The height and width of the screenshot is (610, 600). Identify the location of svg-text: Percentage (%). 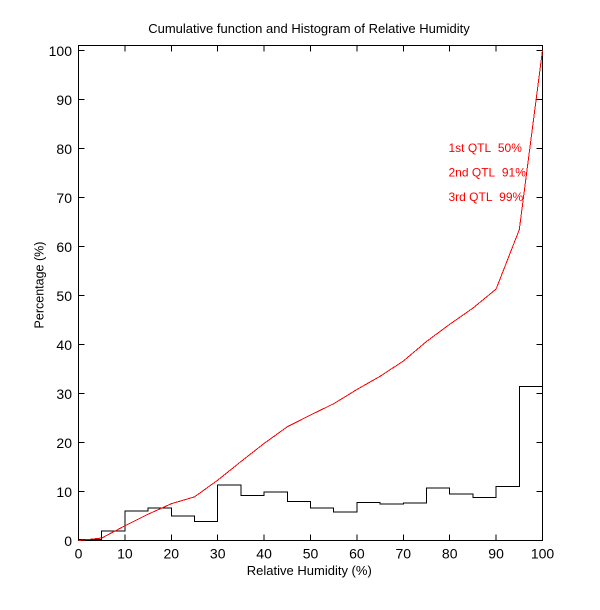
(40, 285).